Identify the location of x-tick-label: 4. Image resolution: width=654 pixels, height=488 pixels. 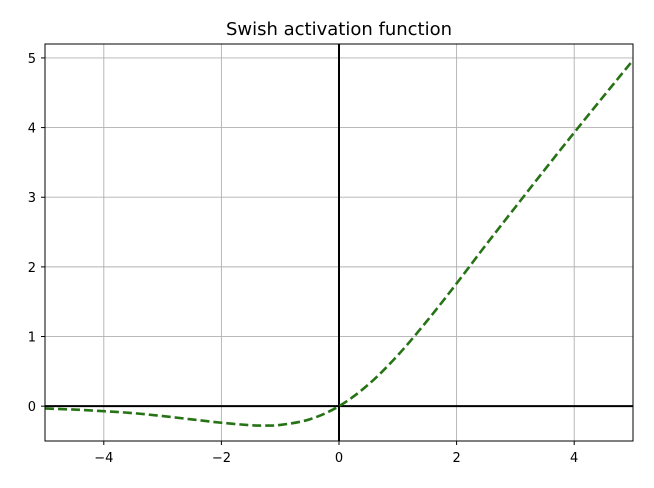
(574, 458).